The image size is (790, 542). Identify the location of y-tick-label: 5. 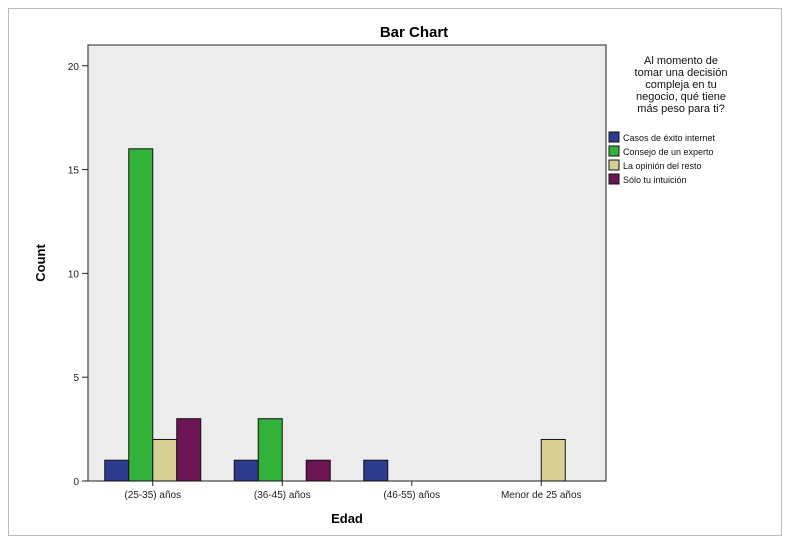
(76, 378).